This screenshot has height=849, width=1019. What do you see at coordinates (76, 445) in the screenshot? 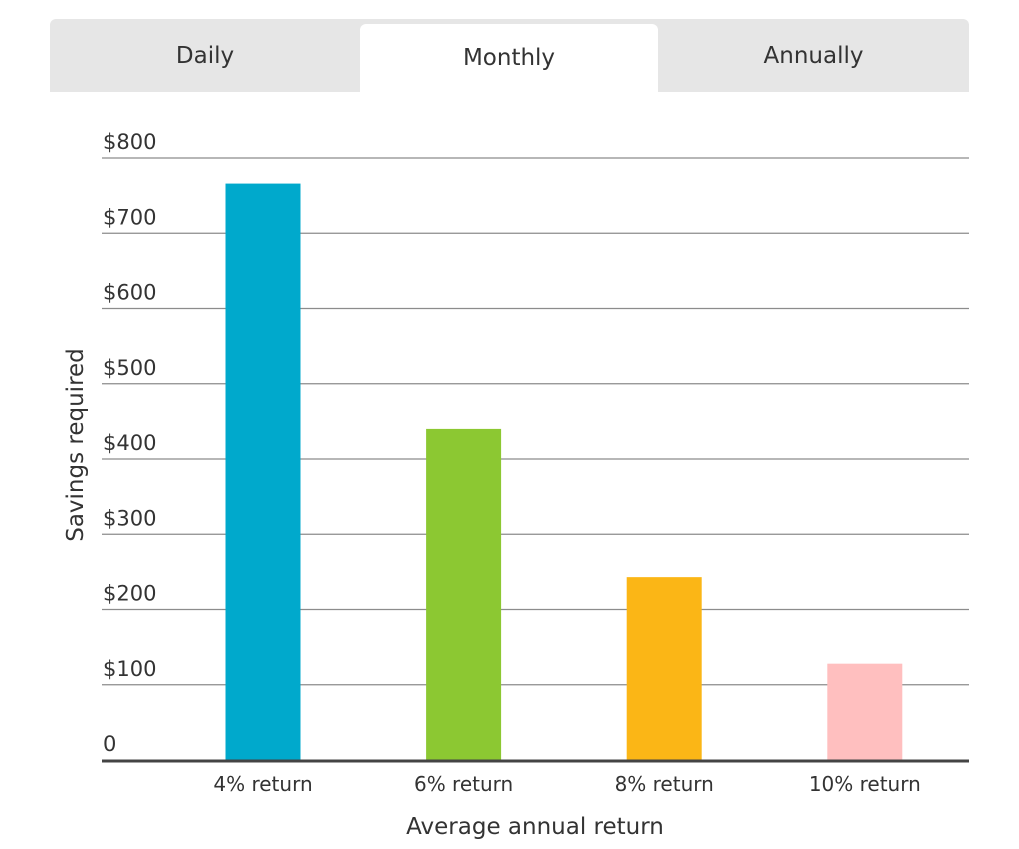
I see `y-axis-title: Savings required` at bounding box center [76, 445].